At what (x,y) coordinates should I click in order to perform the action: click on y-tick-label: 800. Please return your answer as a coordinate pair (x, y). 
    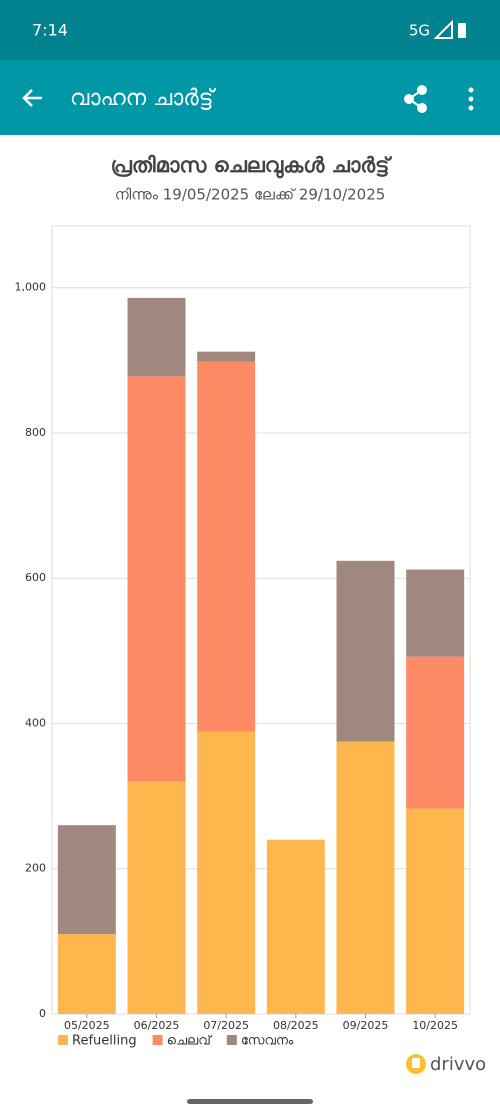
    Looking at the image, I should click on (35, 432).